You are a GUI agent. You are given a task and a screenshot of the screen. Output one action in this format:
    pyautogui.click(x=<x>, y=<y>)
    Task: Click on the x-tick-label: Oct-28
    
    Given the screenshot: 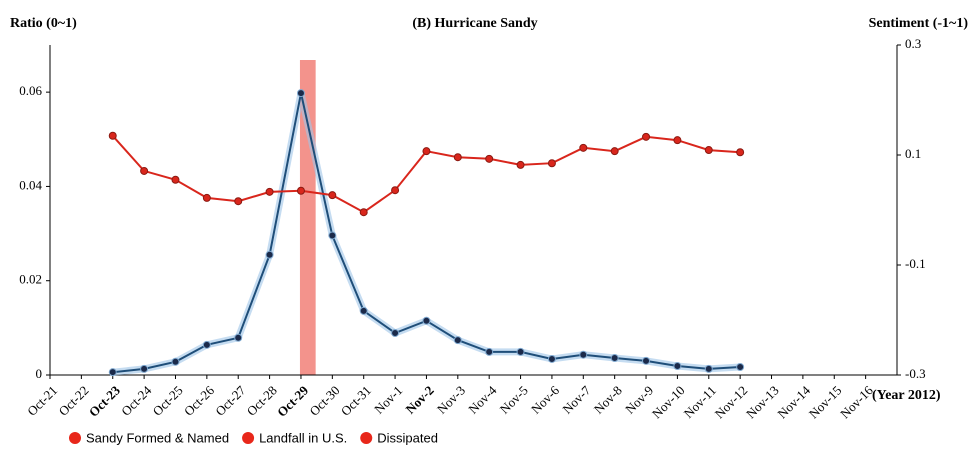 What is the action you would take?
    pyautogui.click(x=262, y=401)
    